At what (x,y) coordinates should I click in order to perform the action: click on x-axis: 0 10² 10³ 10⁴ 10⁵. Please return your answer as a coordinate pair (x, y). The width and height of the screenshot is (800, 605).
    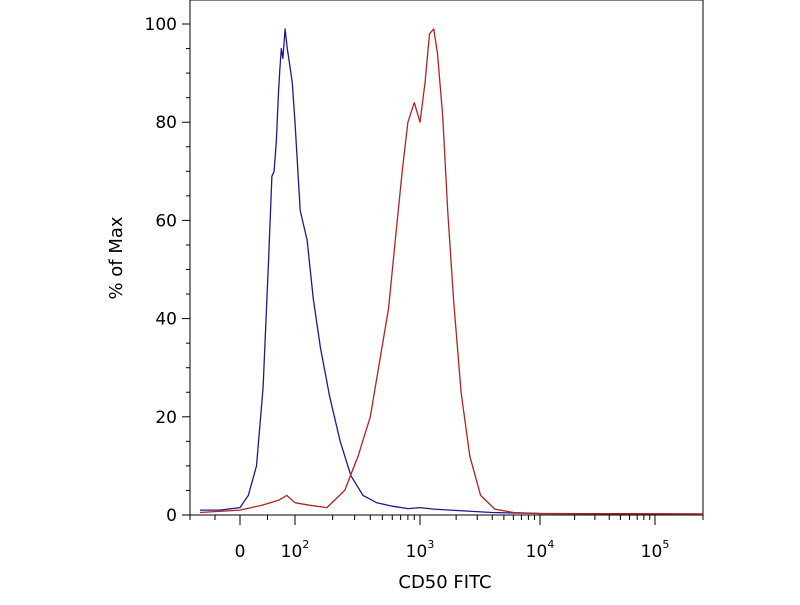
    Looking at the image, I should click on (446, 538).